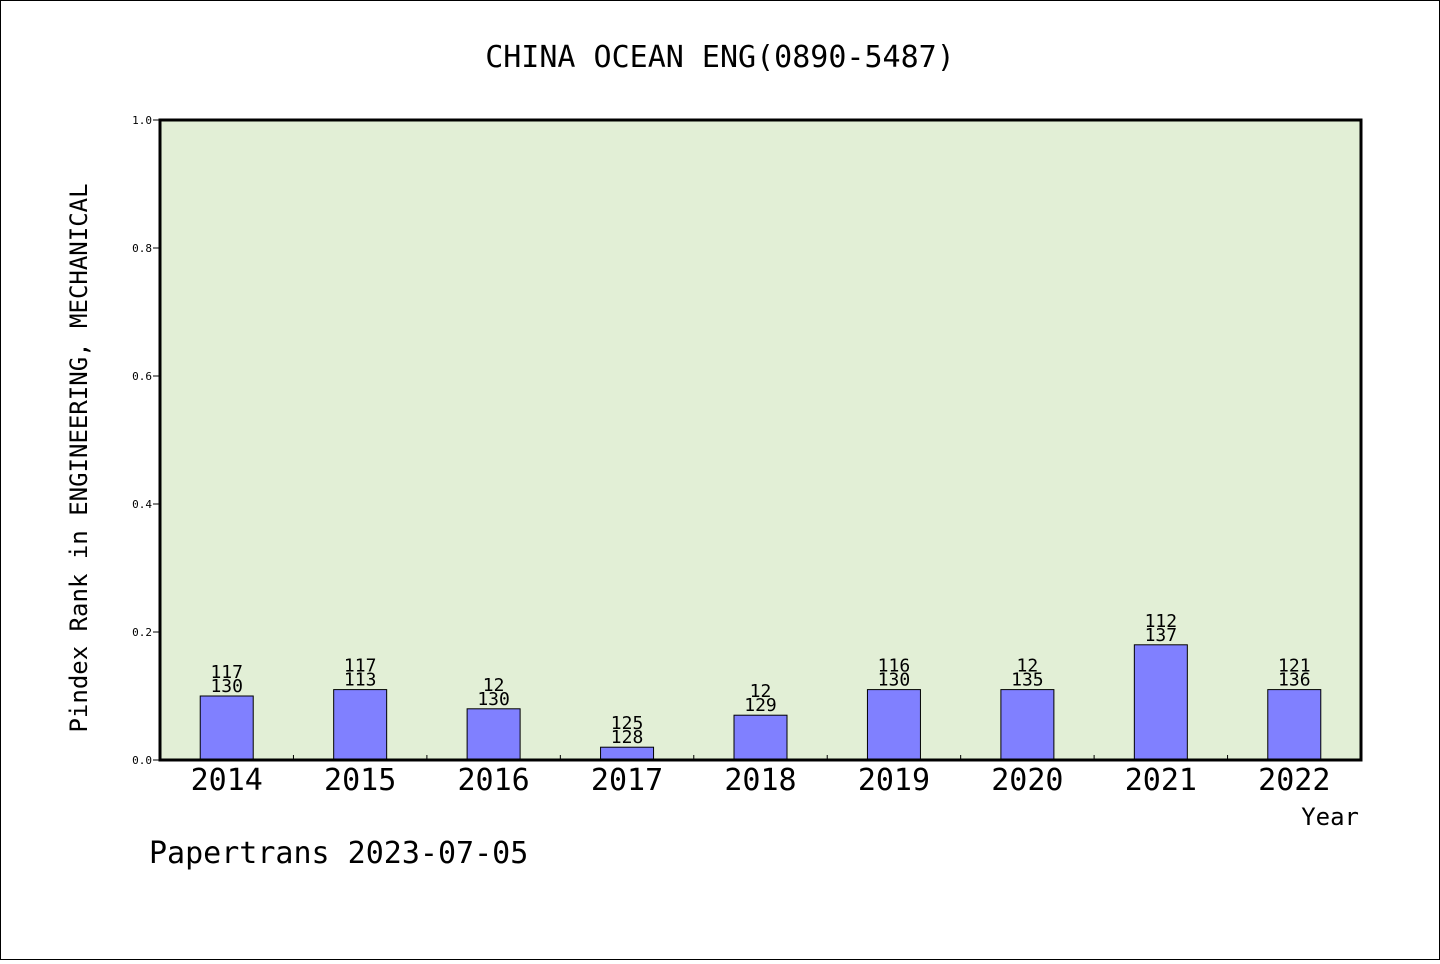  Describe the element at coordinates (142, 760) in the screenshot. I see `y-tick-label: 0.0` at that location.